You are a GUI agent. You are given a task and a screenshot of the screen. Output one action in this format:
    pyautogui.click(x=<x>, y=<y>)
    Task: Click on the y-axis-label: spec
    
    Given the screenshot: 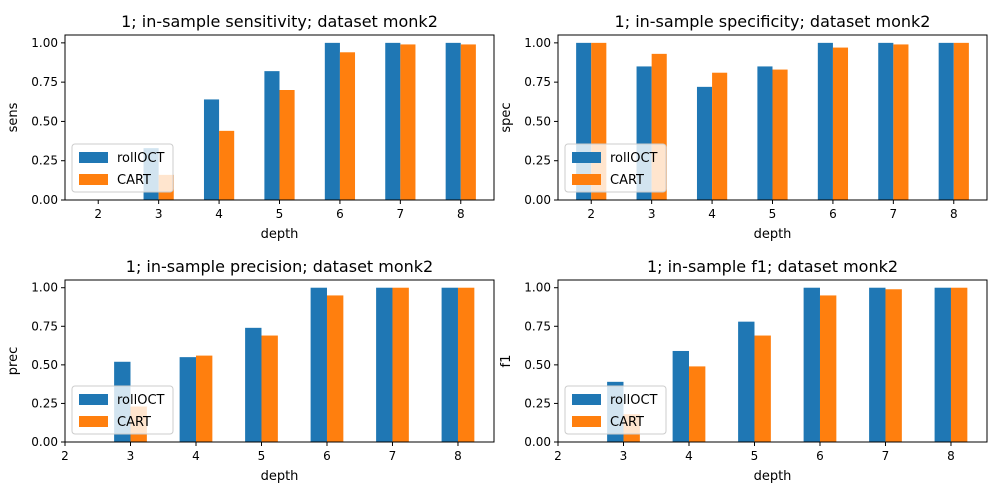 What is the action you would take?
    pyautogui.click(x=506, y=117)
    